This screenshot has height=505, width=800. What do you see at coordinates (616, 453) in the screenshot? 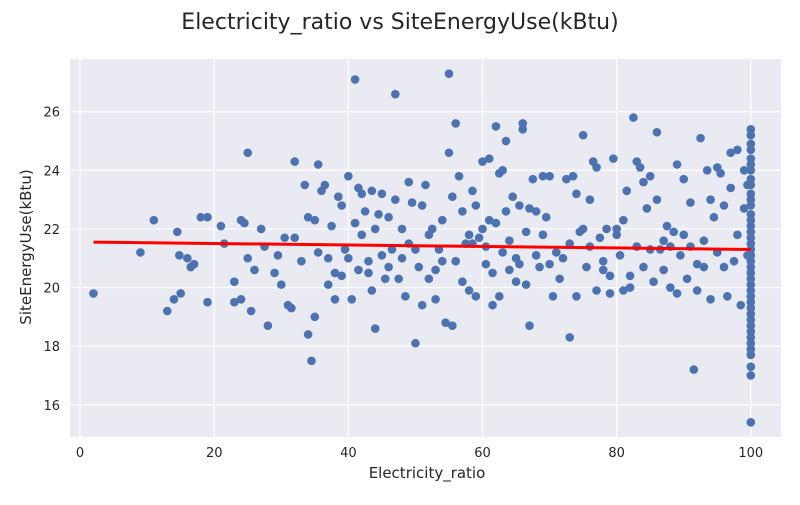
I see `x-tick-label: 80` at bounding box center [616, 453].